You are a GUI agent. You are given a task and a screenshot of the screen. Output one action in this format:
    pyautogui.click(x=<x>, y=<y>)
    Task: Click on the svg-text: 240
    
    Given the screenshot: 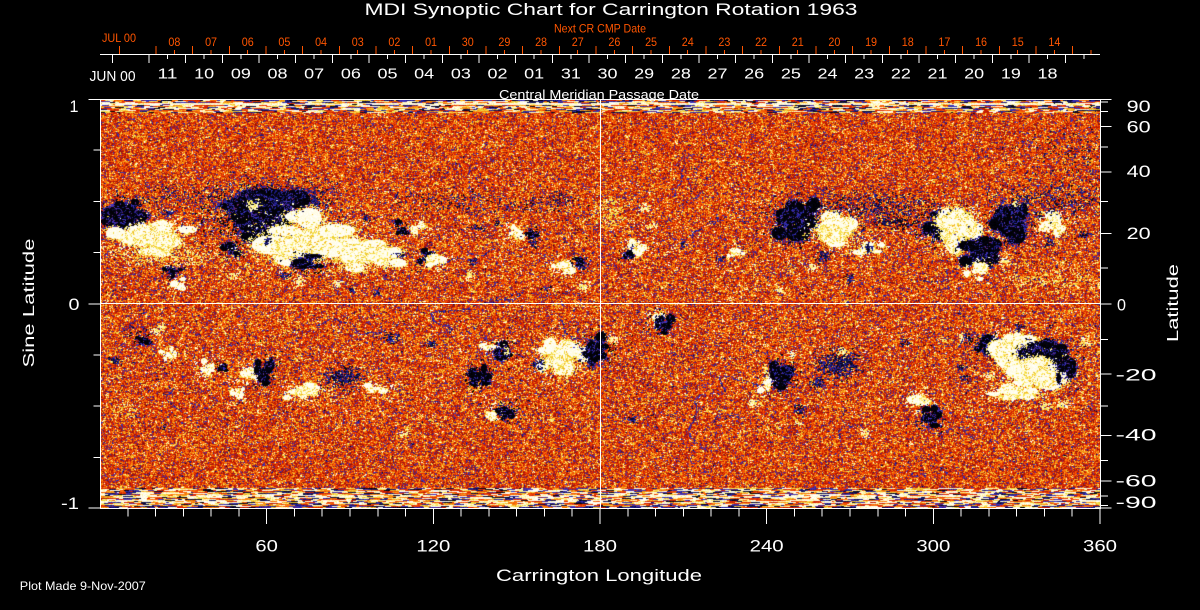 What is the action you would take?
    pyautogui.click(x=767, y=546)
    